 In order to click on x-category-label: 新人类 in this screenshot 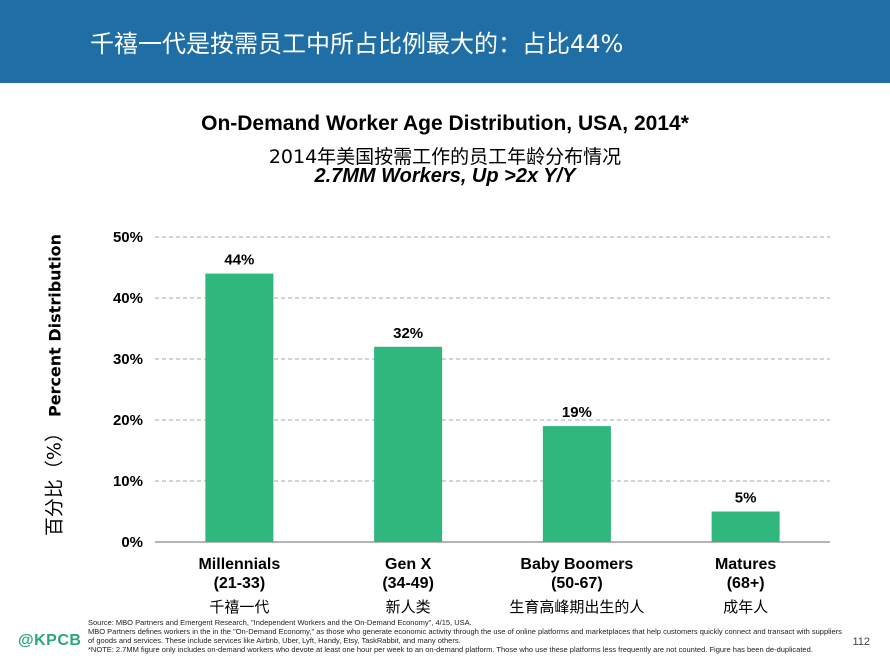, I will do `click(408, 607)`.